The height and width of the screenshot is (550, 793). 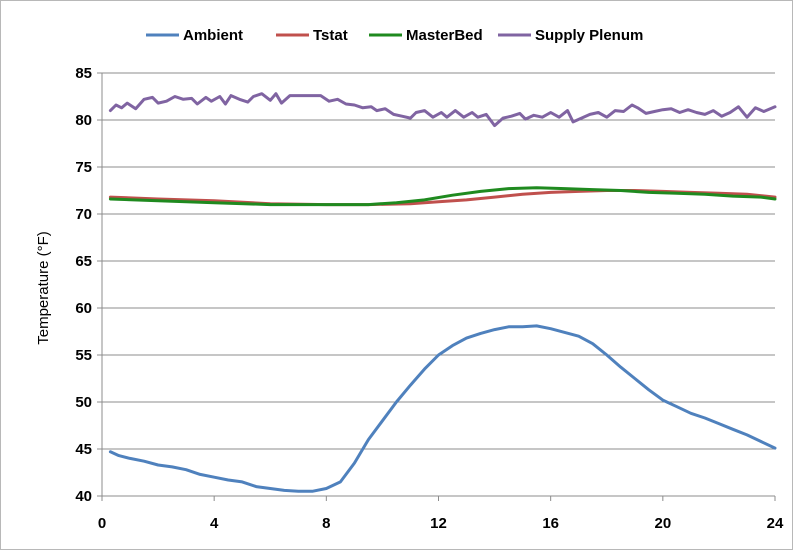 I want to click on y-tick-label-85: 85, so click(x=83, y=73).